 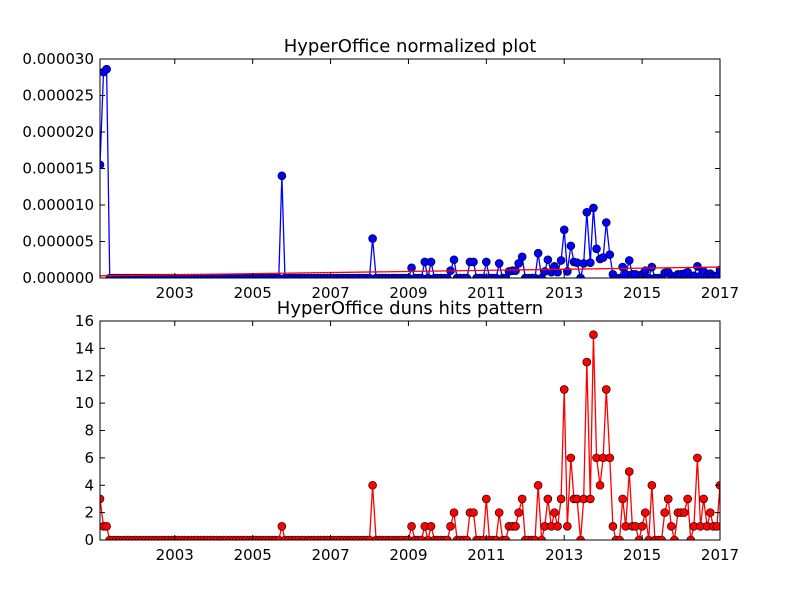 I want to click on y-tick-label: 0.000010, so click(x=58, y=205).